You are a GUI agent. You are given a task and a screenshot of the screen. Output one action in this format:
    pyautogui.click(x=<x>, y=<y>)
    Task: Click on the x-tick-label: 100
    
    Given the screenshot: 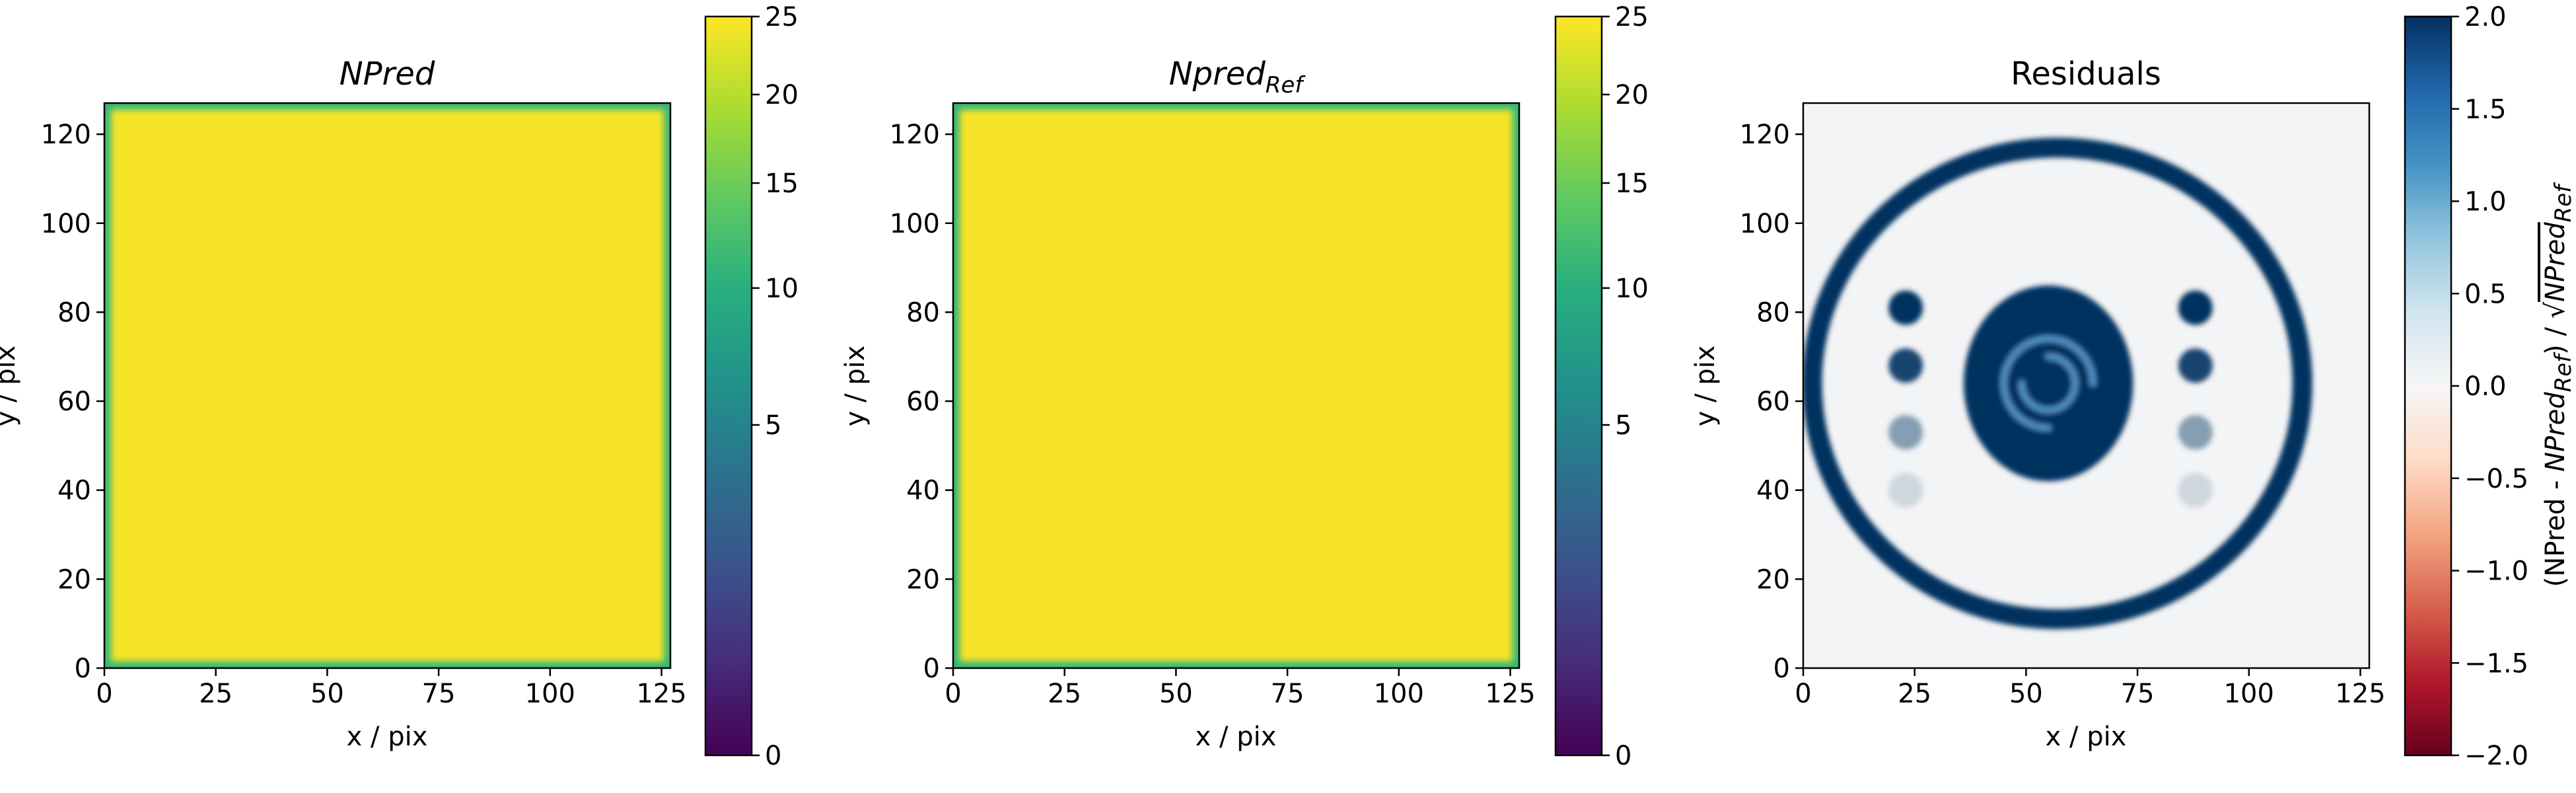 What is the action you would take?
    pyautogui.click(x=1399, y=694)
    